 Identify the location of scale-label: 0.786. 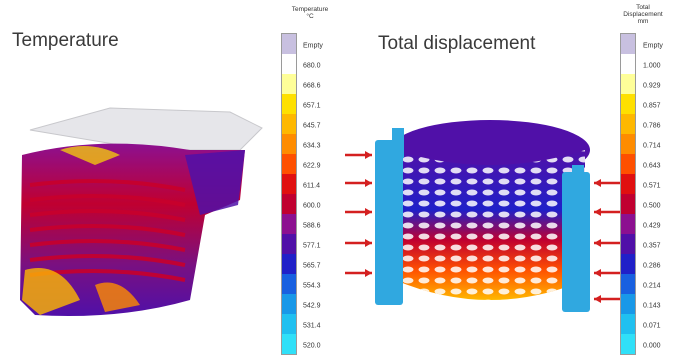
(652, 126).